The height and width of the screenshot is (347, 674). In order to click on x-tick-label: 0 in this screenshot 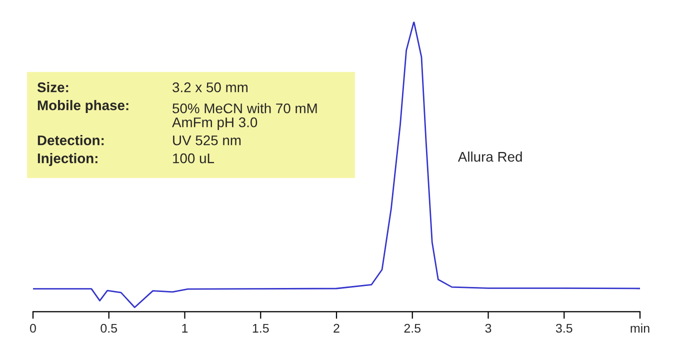, I will do `click(33, 328)`.